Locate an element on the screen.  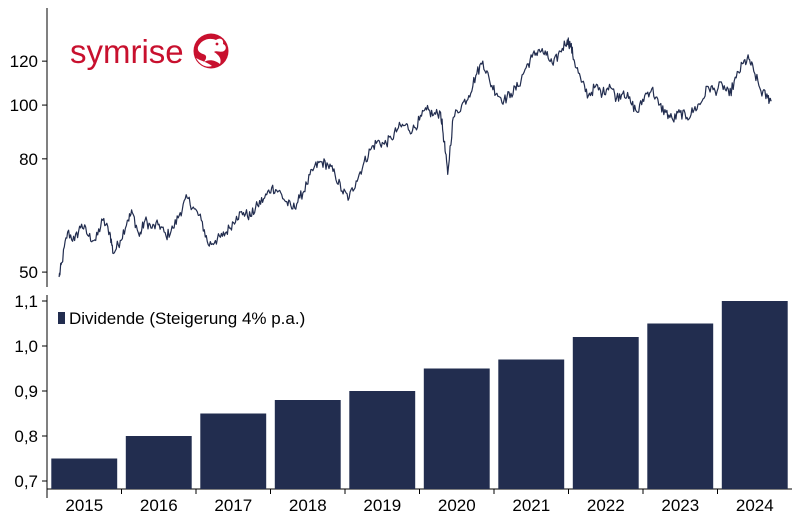
dragon-logo-icon is located at coordinates (211, 51).